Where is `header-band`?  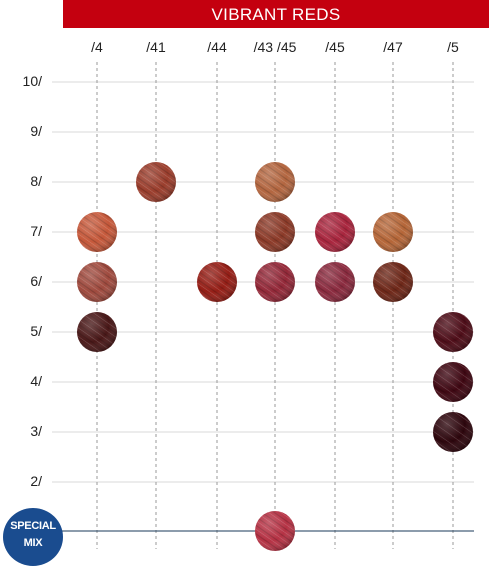
header-band is located at coordinates (276, 14).